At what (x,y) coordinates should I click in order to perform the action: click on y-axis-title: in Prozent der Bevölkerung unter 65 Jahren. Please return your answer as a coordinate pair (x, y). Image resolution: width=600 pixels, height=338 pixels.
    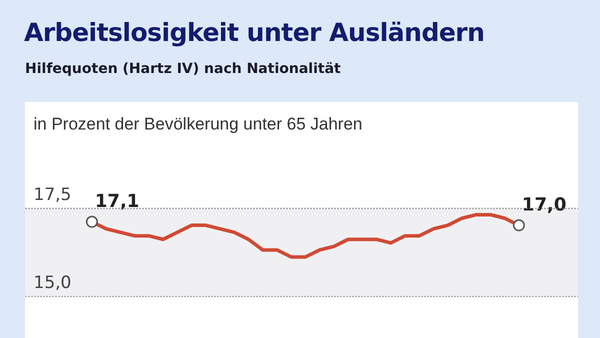
    Looking at the image, I should click on (198, 124).